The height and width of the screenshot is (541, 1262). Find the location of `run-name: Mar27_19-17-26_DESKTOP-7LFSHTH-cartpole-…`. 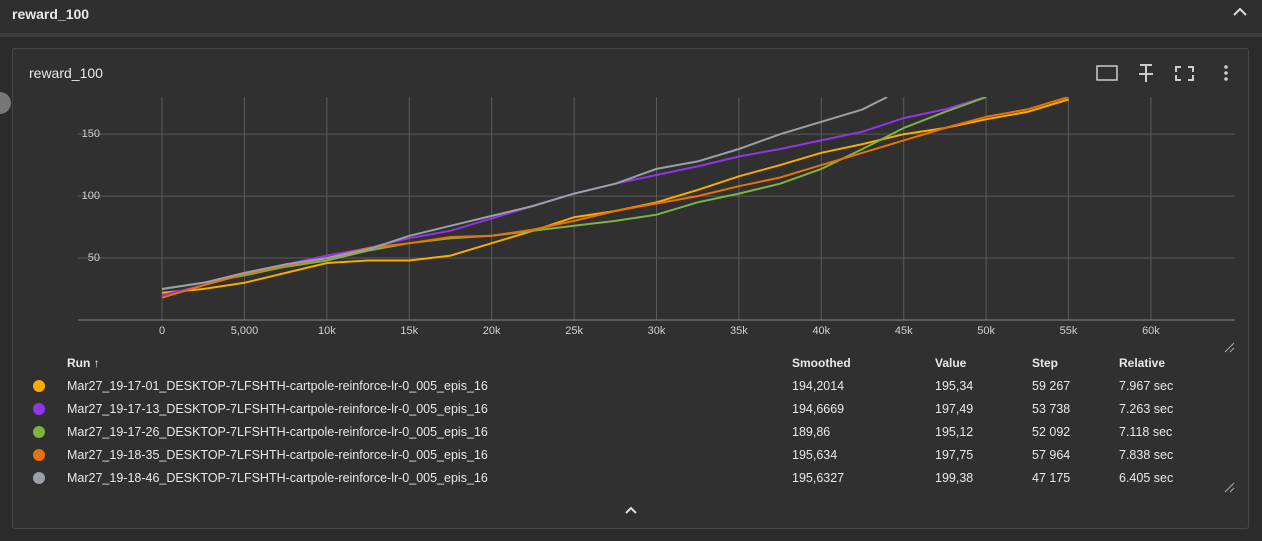

run-name: Mar27_19-17-26_DESKTOP-7LFSHTH-cartpole-… is located at coordinates (277, 432).